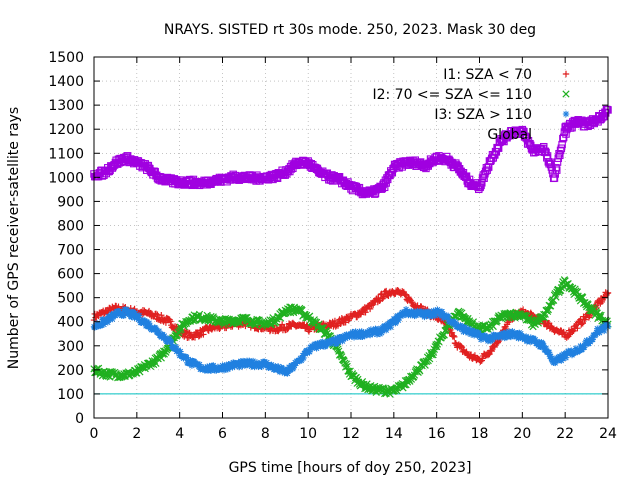 The image size is (640, 480). Describe the element at coordinates (70, 299) in the screenshot. I see `y-tick-label: 500` at that location.